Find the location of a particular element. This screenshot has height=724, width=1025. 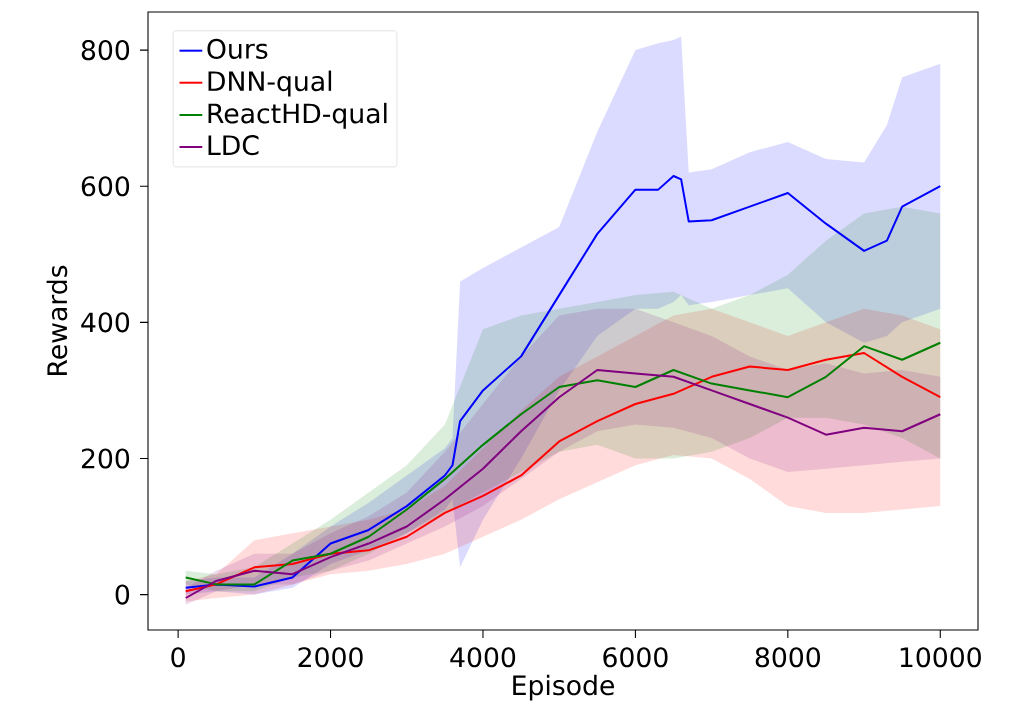

legend-label: Ours is located at coordinates (237, 48).